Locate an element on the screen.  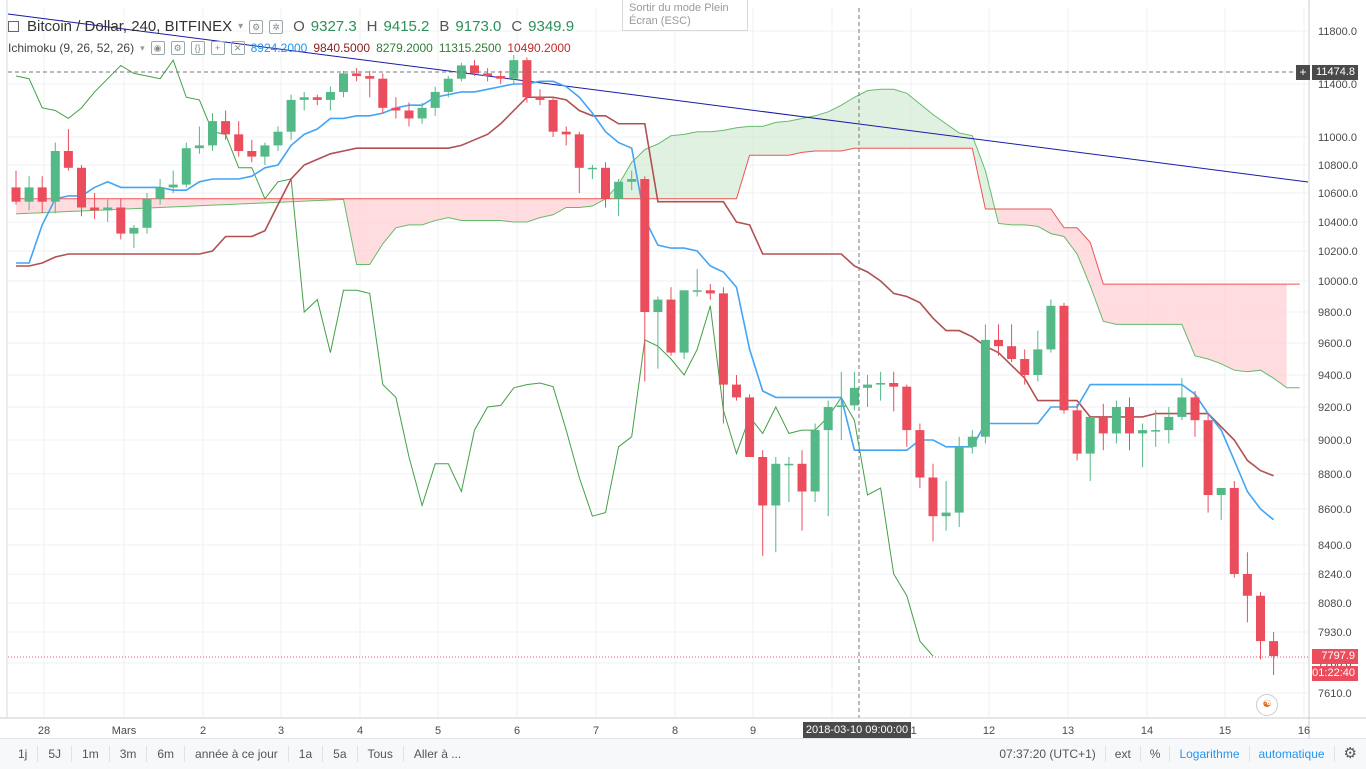
time-tick-label: 4 is located at coordinates (360, 731).